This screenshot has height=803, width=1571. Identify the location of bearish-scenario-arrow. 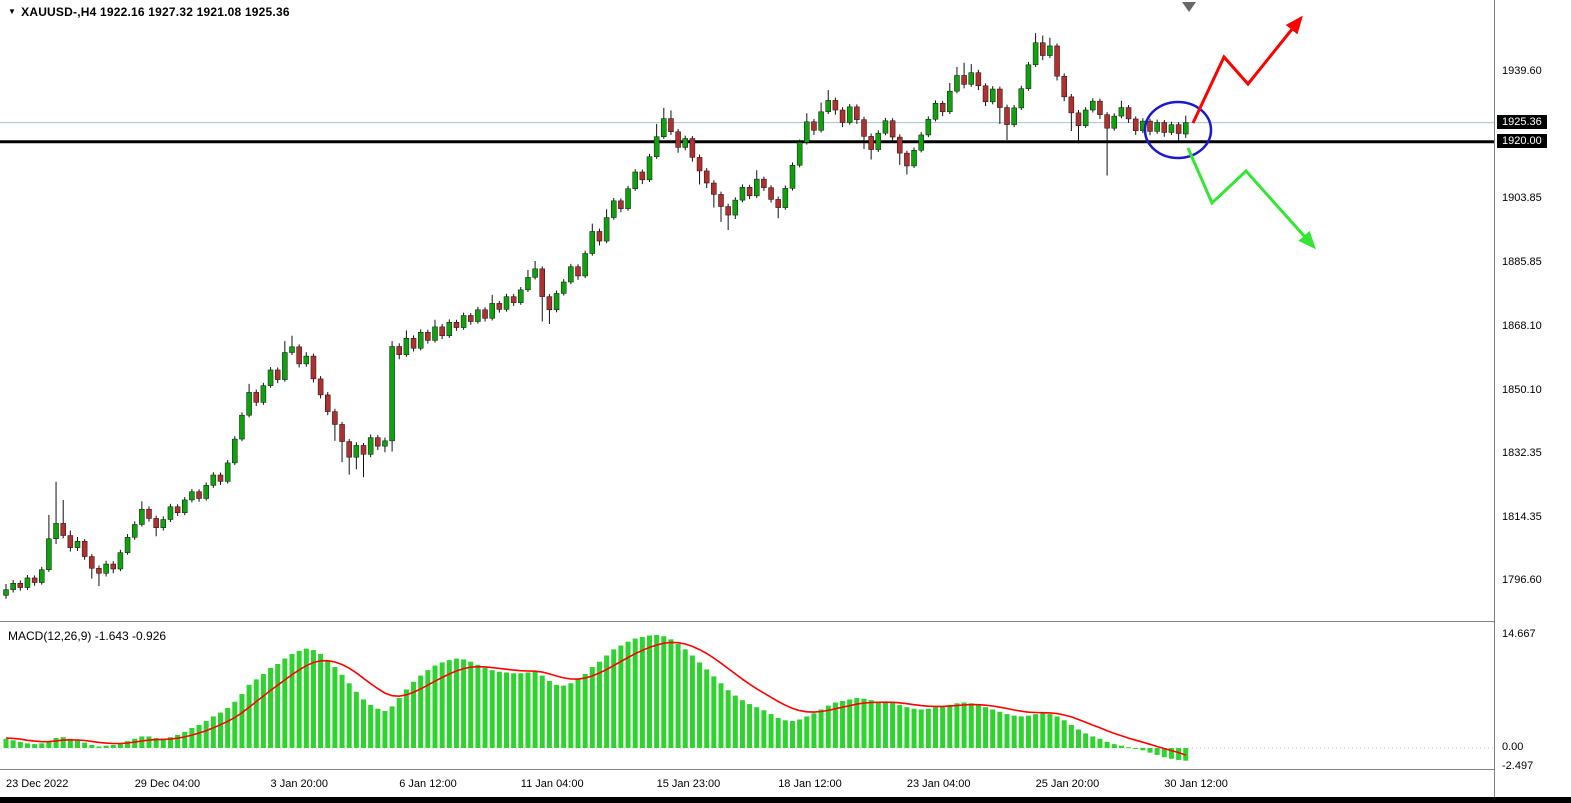
(1251, 198).